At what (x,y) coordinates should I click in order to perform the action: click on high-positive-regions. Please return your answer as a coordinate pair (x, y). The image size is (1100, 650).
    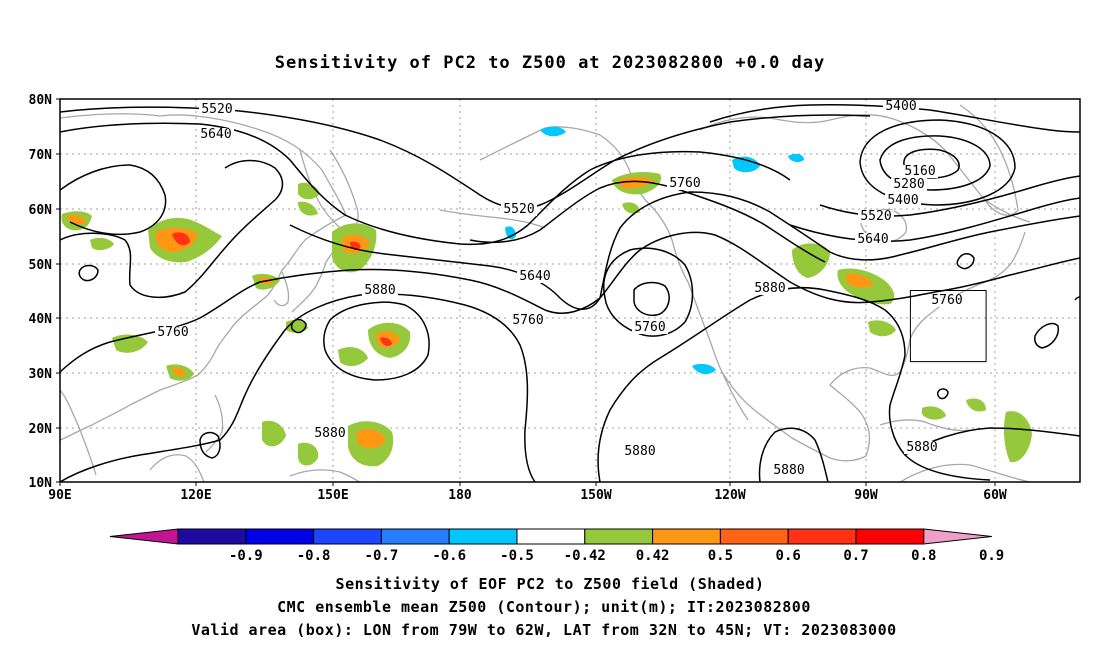
    Looking at the image, I should click on (282, 289).